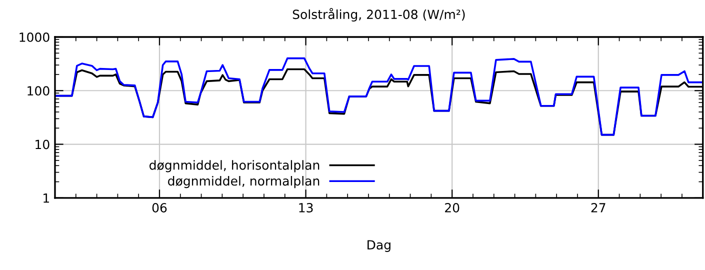  I want to click on x-axis-title: Dag, so click(379, 246).